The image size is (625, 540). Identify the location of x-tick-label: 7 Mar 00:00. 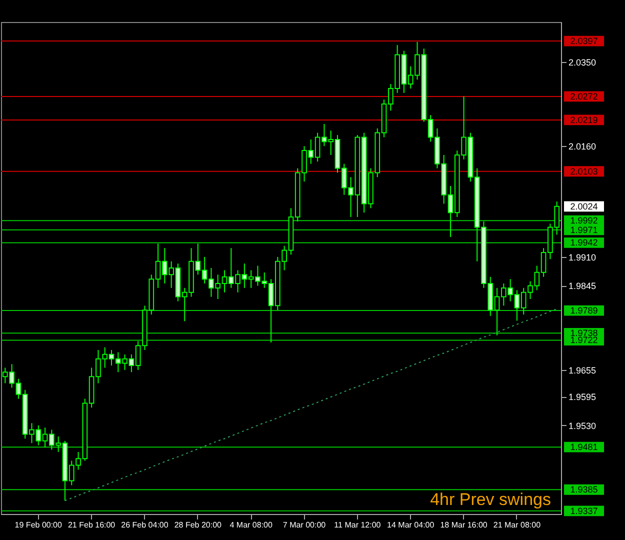
(304, 525).